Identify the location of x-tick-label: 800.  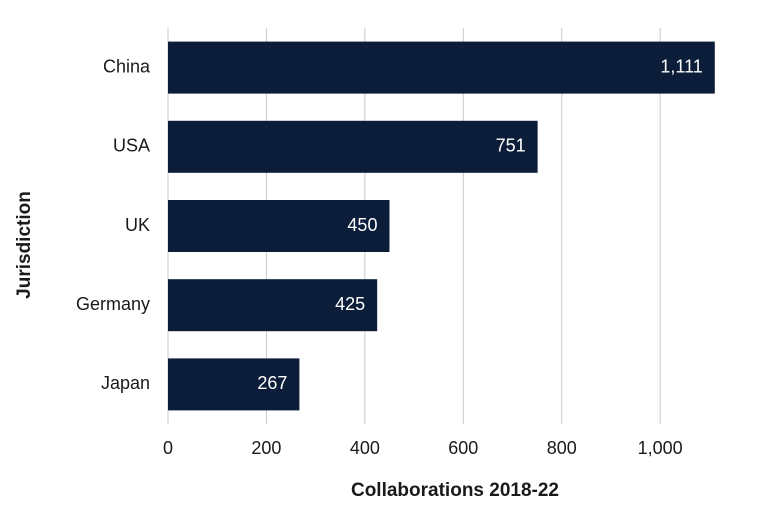
(562, 448).